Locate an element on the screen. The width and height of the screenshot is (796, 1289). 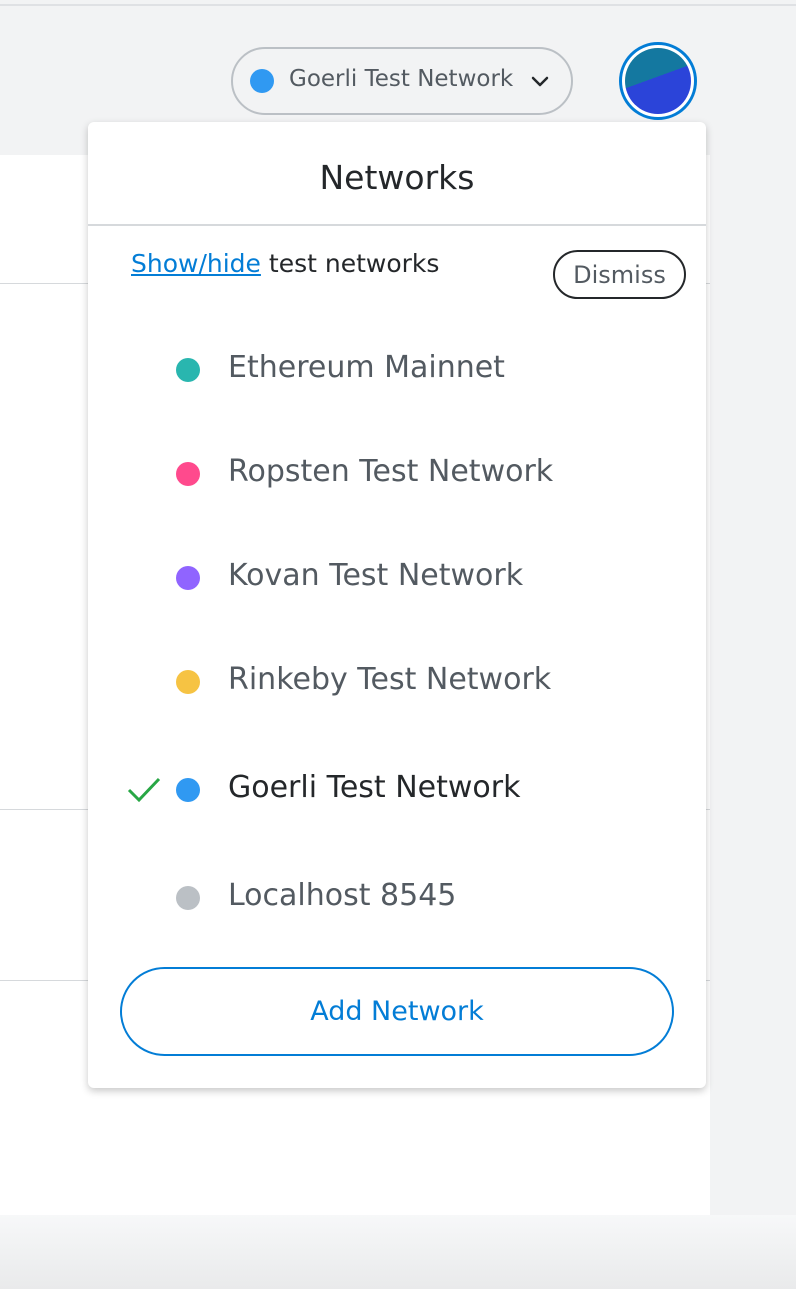
network-item: Ethereum Mainnet is located at coordinates (397, 370).